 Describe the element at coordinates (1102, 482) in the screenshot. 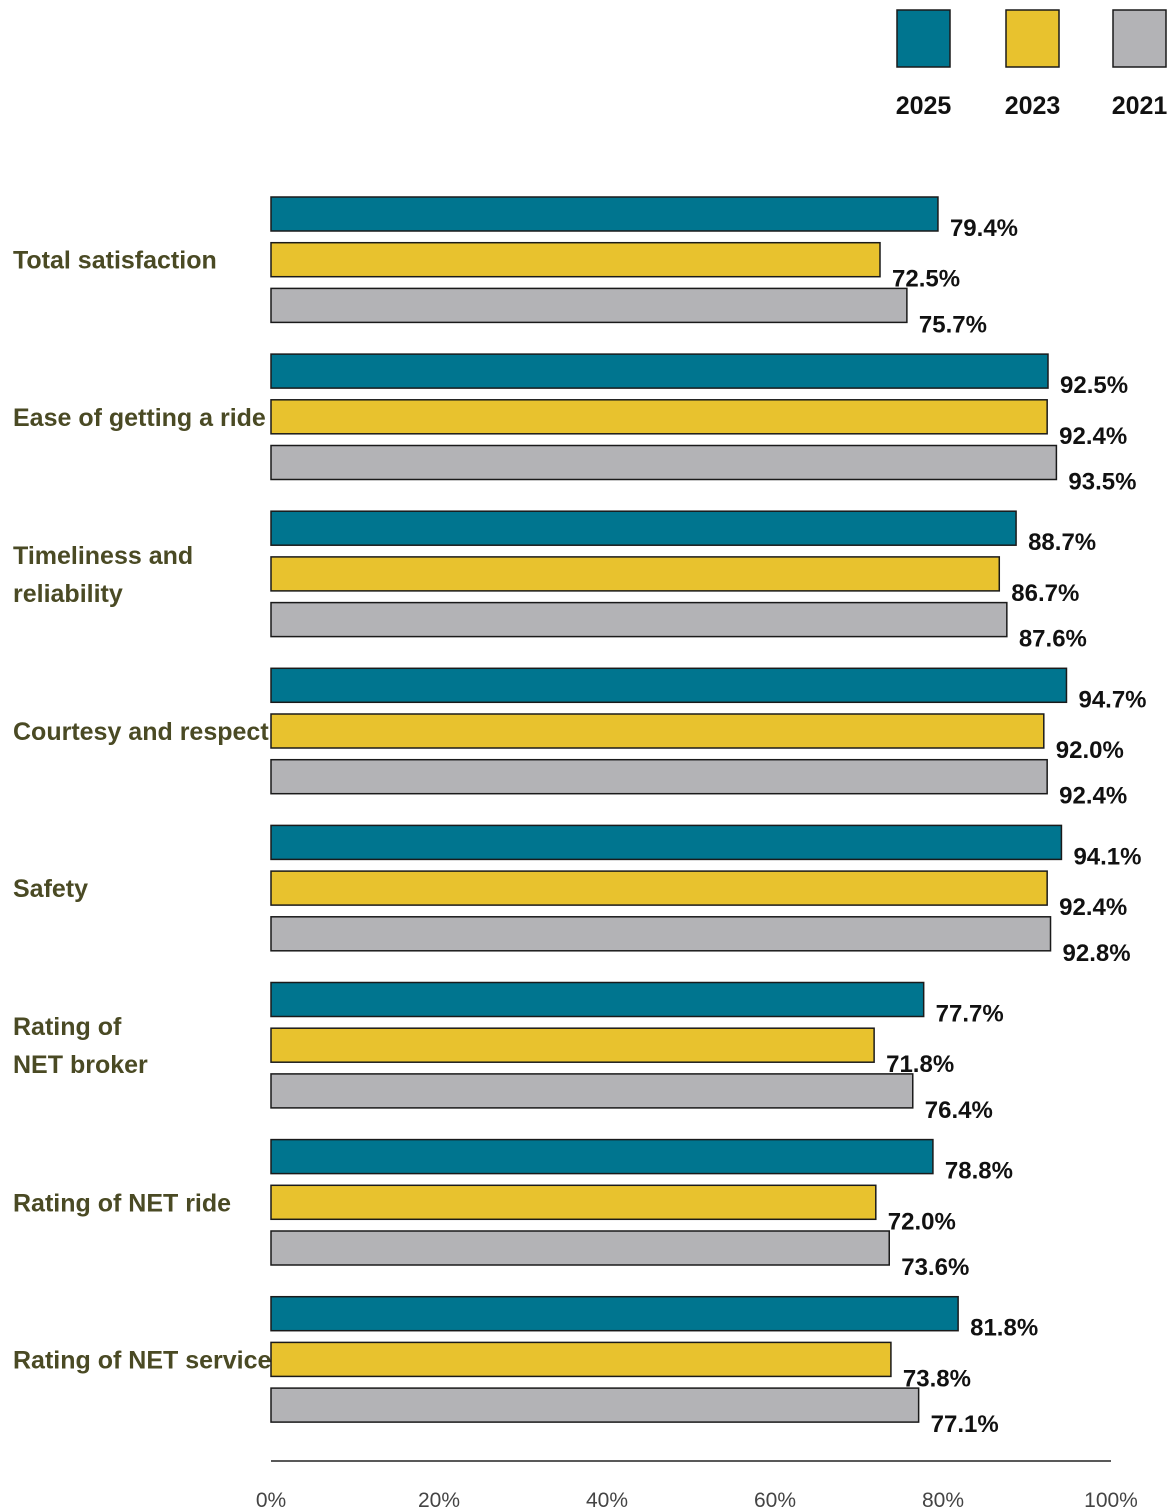

I see `value-label: 93.5%` at that location.